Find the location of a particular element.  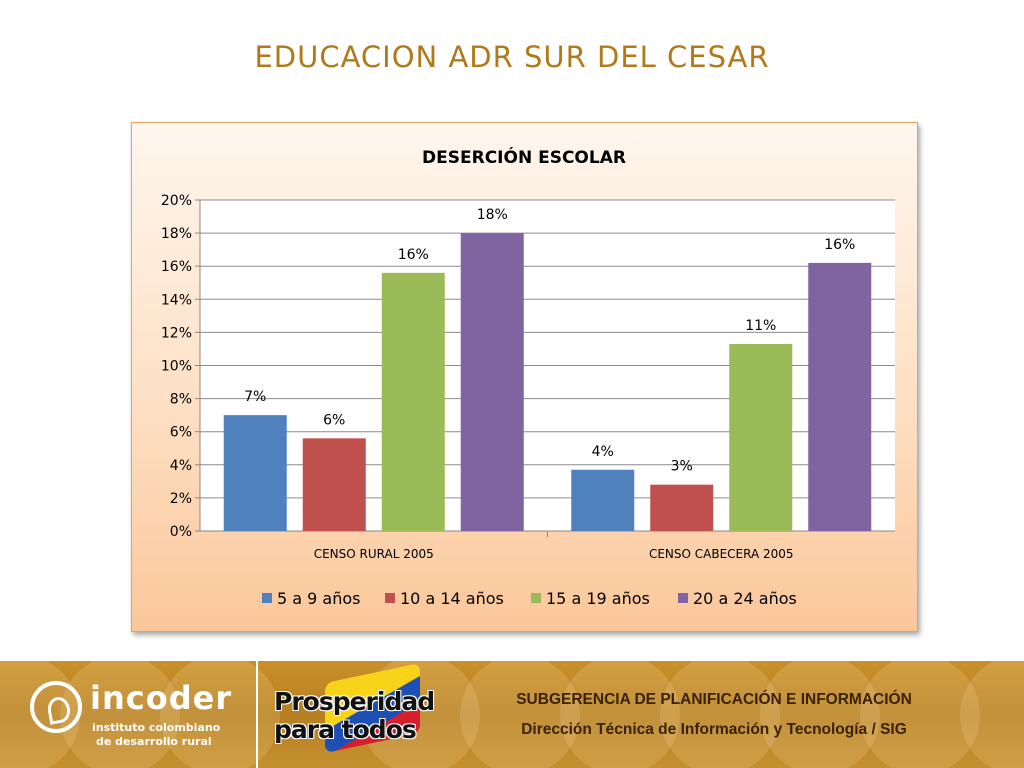

data-label: 7% is located at coordinates (255, 397).